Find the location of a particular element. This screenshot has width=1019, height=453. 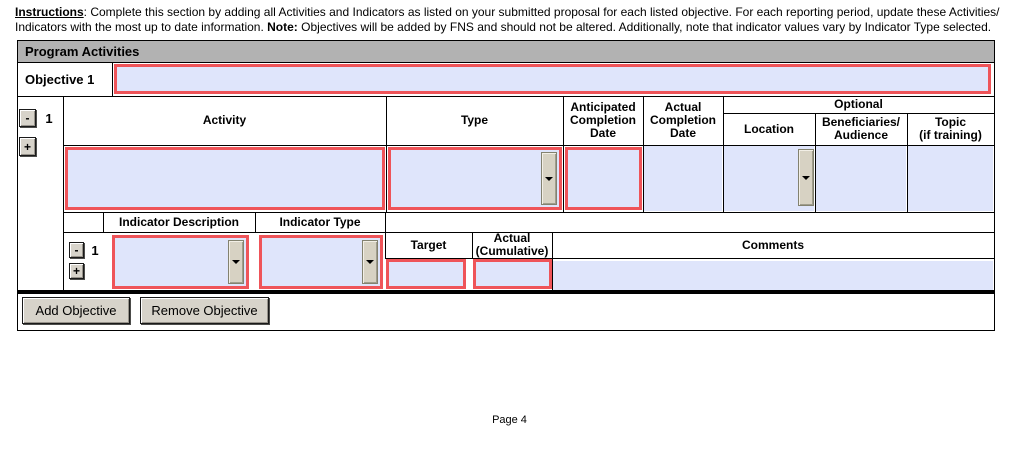

activity-row-number: 1 is located at coordinates (49, 118).